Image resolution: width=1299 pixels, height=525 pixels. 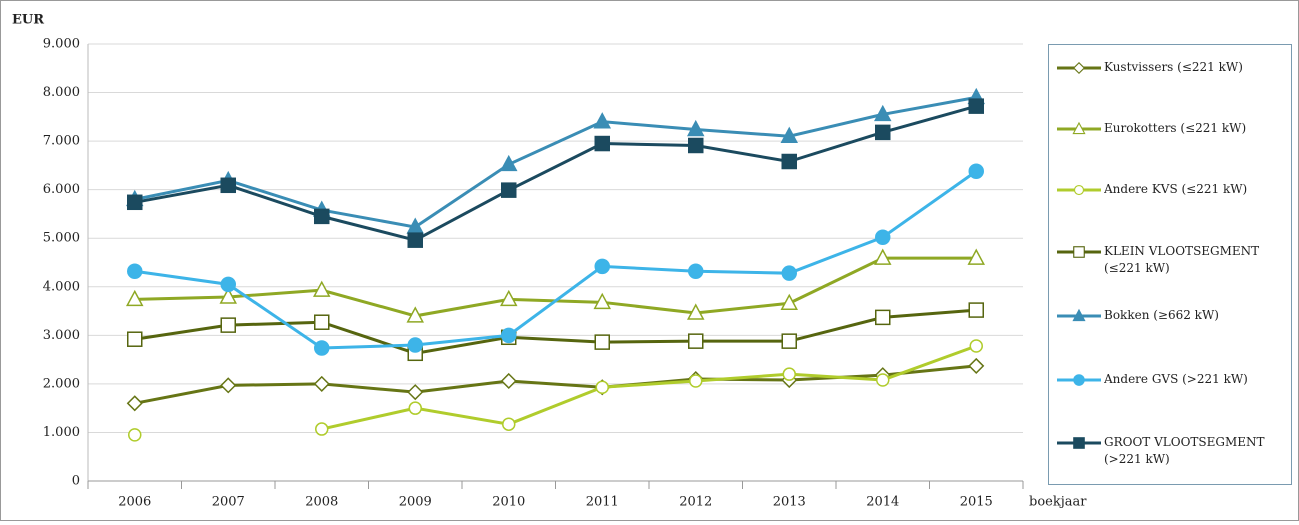 I want to click on legend-label: Andere KVS (≤221 kW), so click(x=1176, y=189).